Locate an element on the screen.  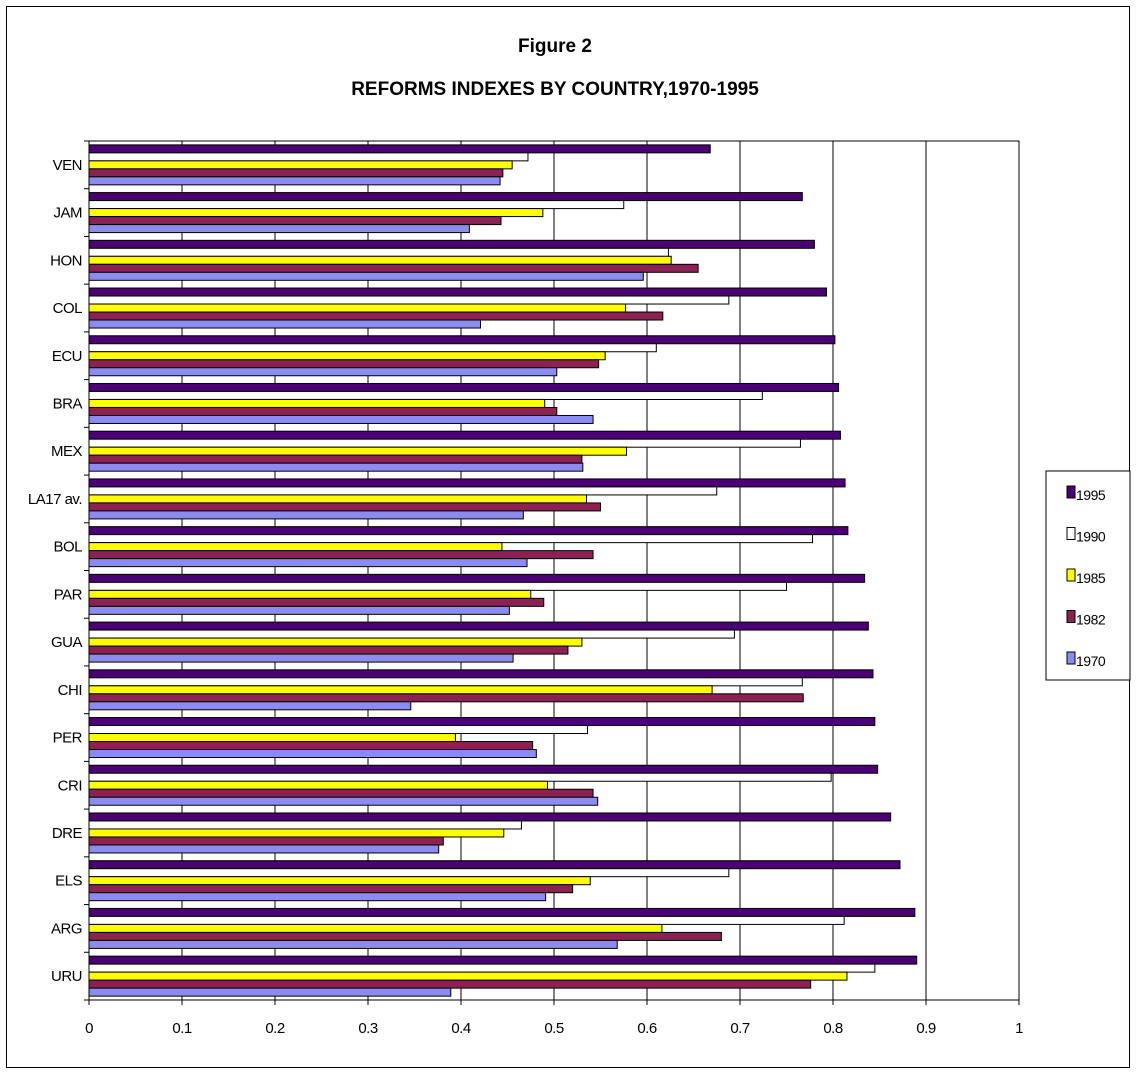
y-tick-label: CHI is located at coordinates (70, 690).